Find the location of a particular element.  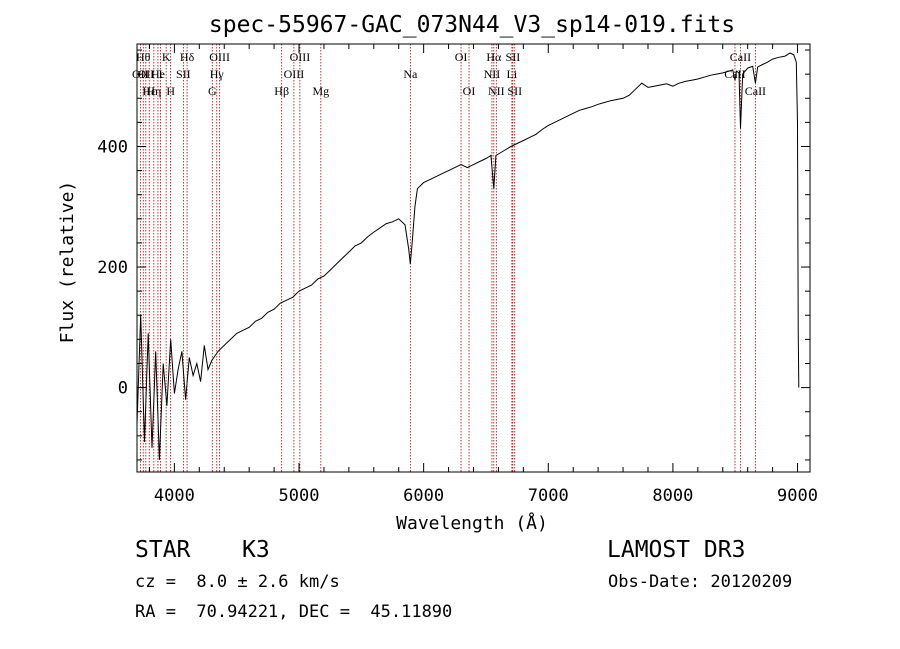

line-label: Li is located at coordinates (512, 74).